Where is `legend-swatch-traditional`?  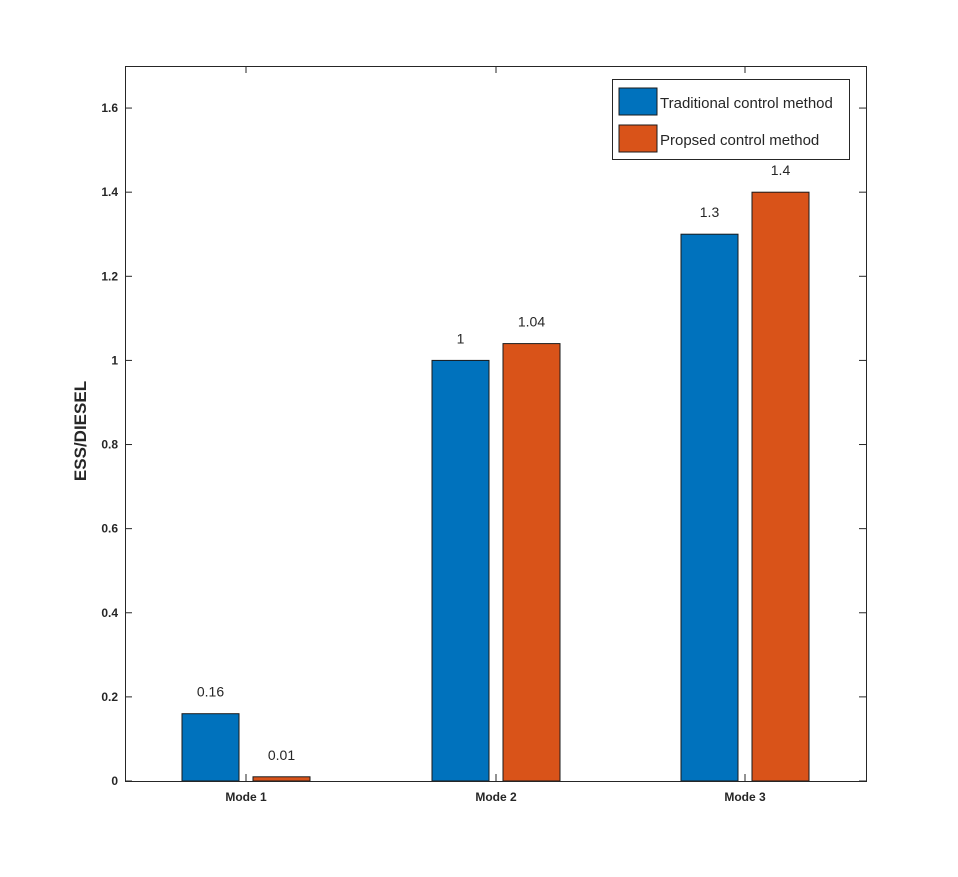
legend-swatch-traditional is located at coordinates (638, 101).